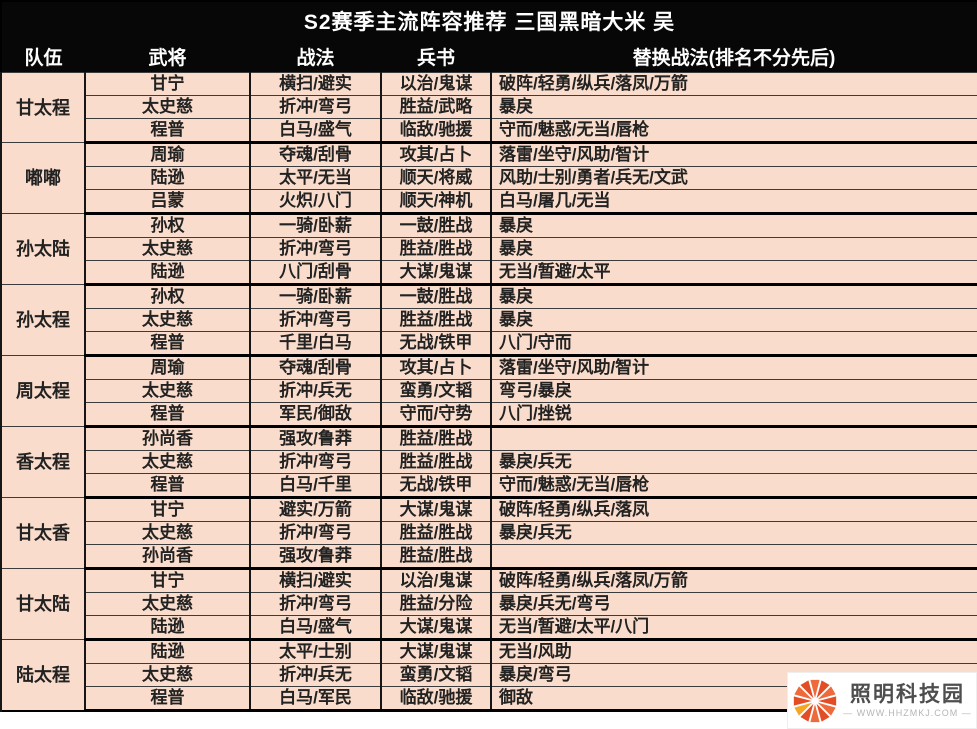 The height and width of the screenshot is (729, 977). What do you see at coordinates (315, 107) in the screenshot?
I see `tactics-cell: 折冲/弯弓` at bounding box center [315, 107].